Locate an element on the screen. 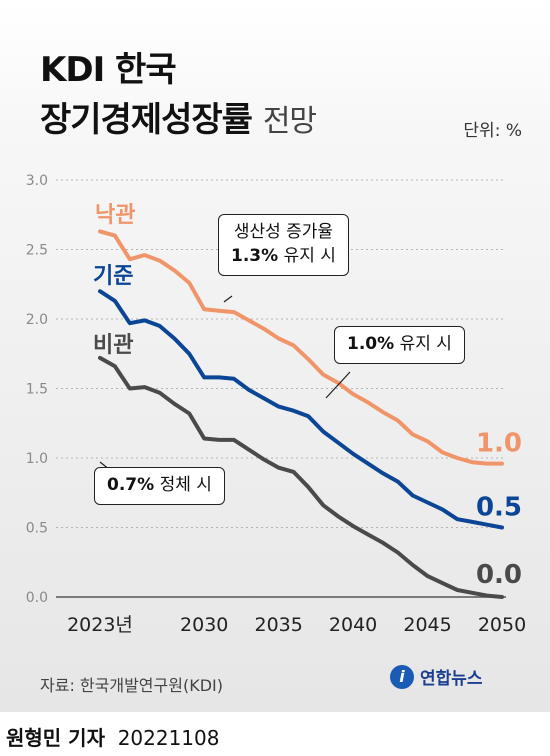 Image resolution: width=550 pixels, height=756 pixels. callout-leader-optimistic is located at coordinates (228, 299).